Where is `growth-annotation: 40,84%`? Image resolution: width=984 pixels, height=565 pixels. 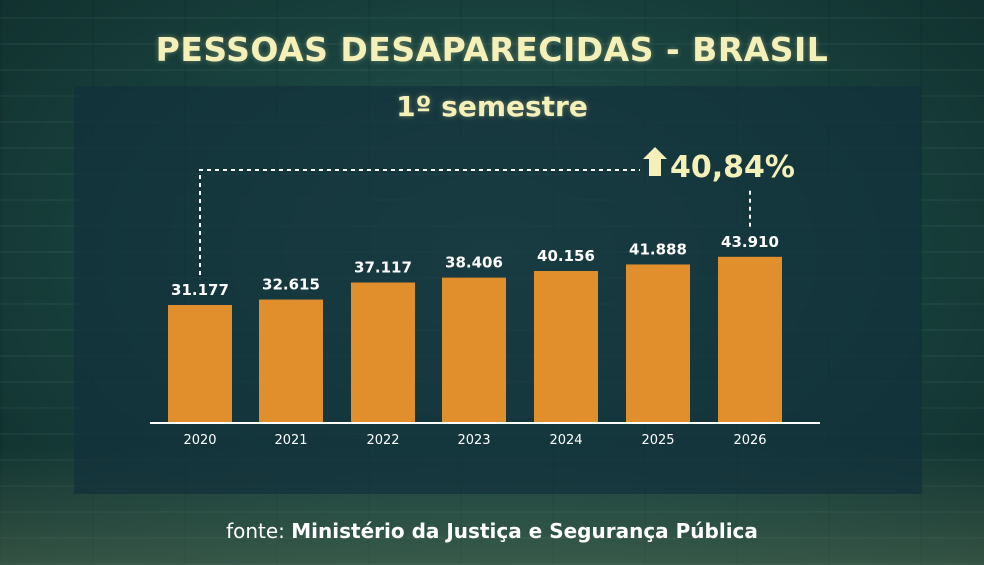
growth-annotation: 40,84% is located at coordinates (497, 211).